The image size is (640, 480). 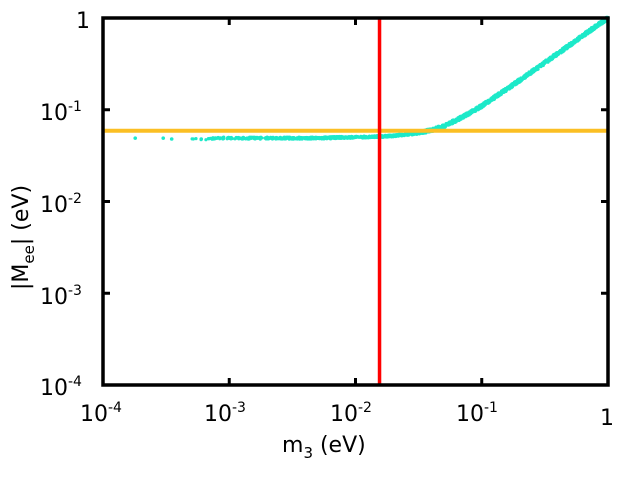 I want to click on y-axis-title: |Mee| (eV), so click(x=23, y=237).